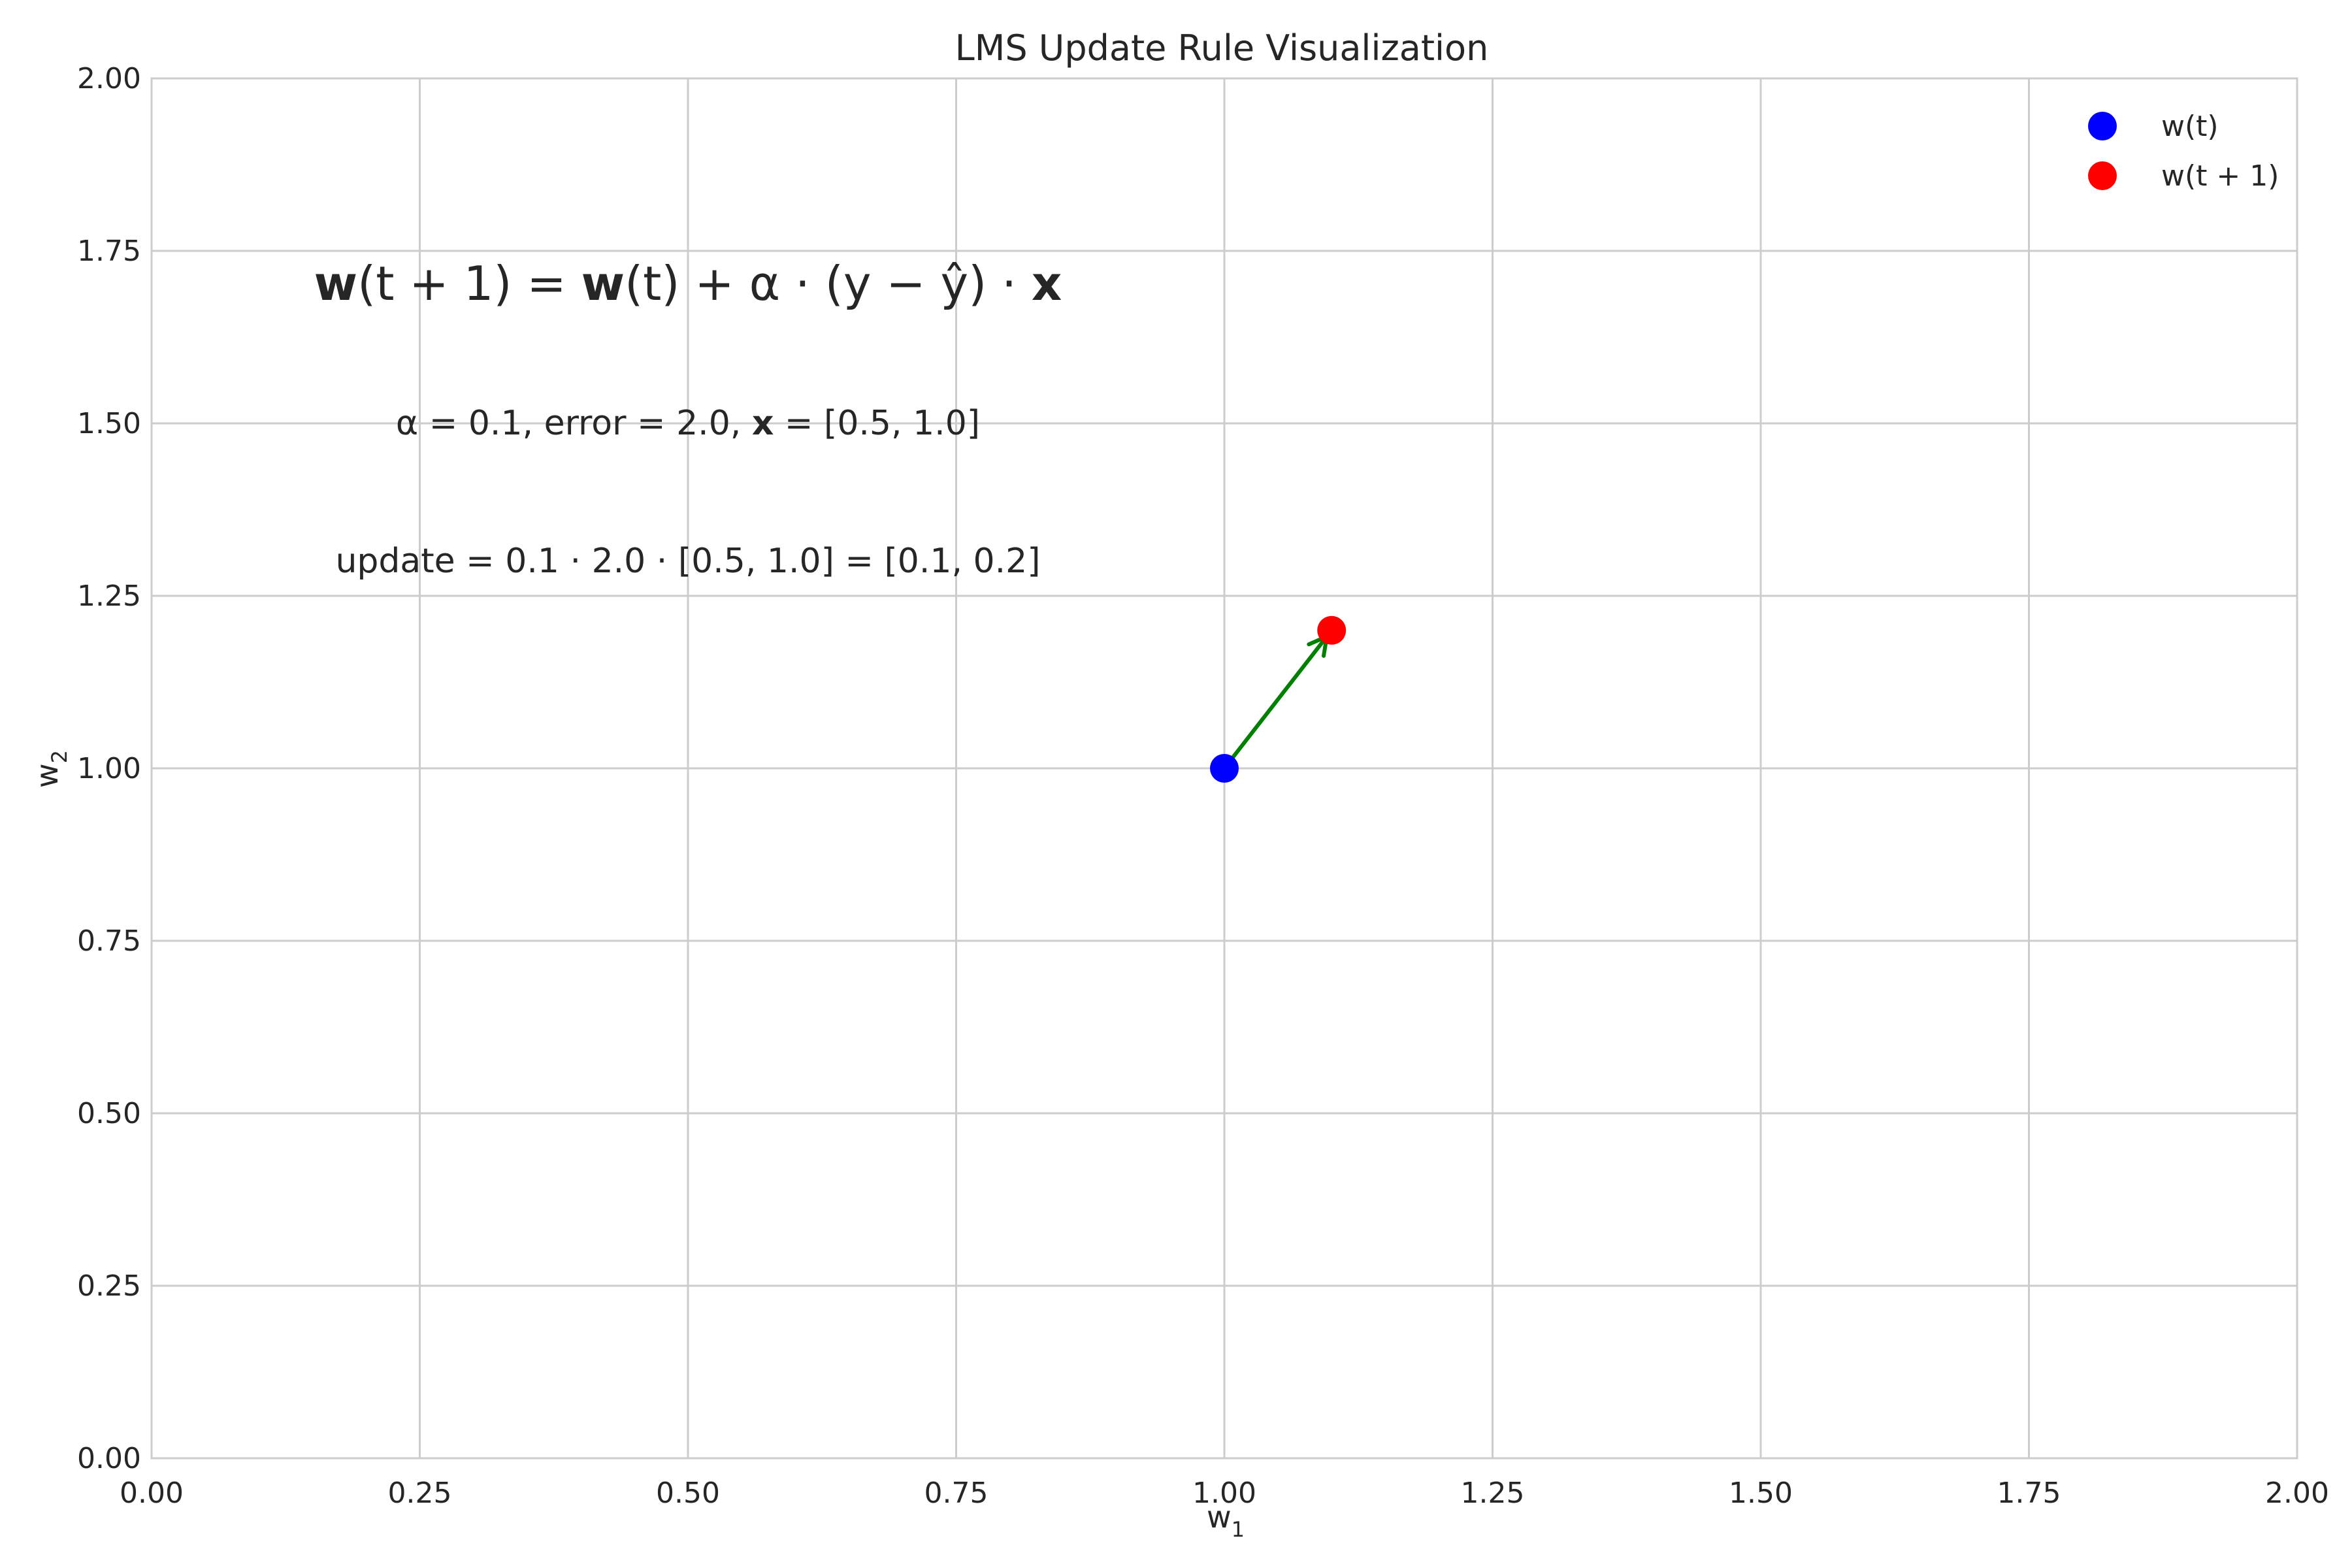 This screenshot has width=2352, height=1568. I want to click on data-points, so click(1278, 699).